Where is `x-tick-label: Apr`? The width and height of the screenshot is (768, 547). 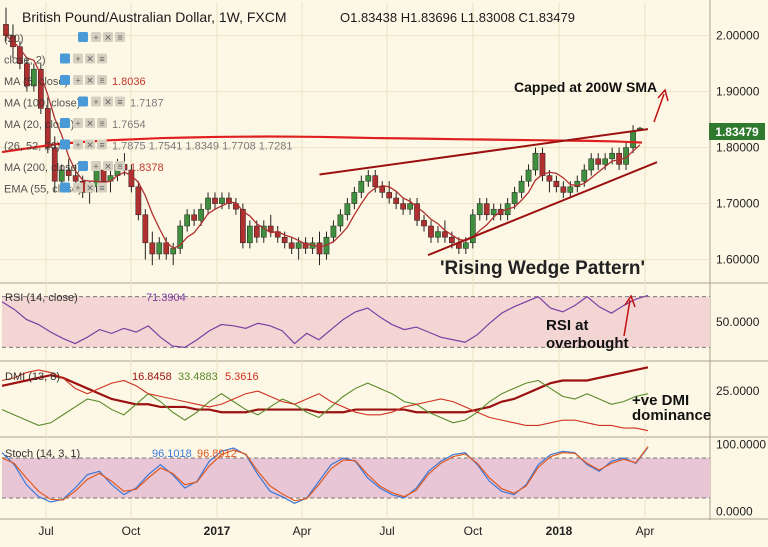
x-tick-label: Apr is located at coordinates (302, 531).